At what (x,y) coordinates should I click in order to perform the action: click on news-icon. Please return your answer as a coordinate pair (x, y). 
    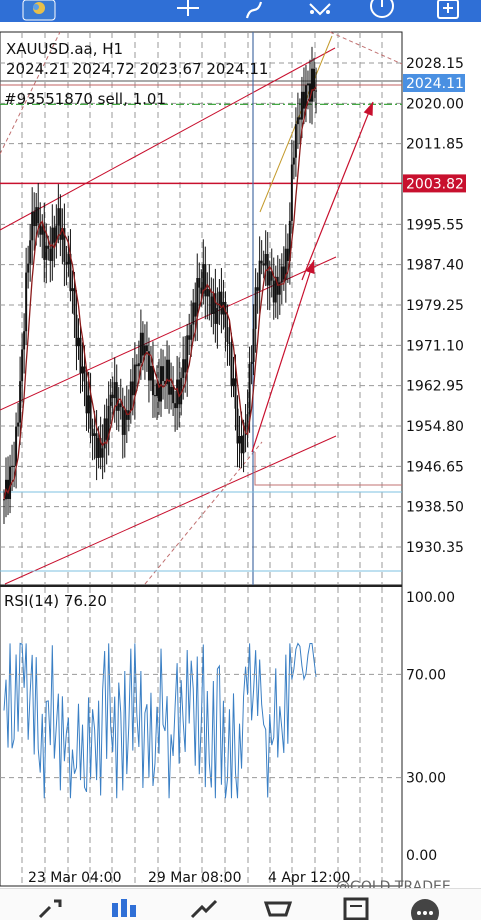
    Looking at the image, I should click on (356, 907).